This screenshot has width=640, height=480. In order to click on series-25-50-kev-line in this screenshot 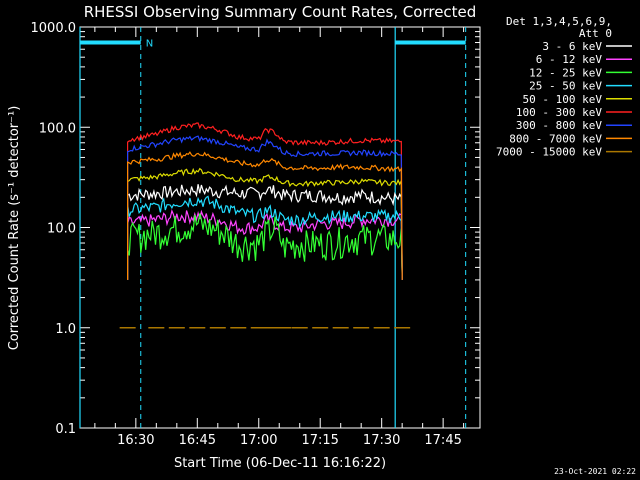, I will do `click(264, 237)`.